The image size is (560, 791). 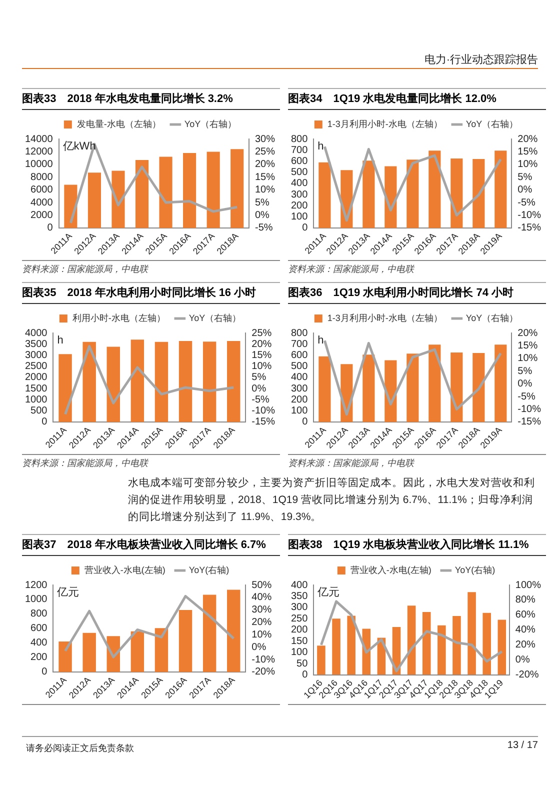 What do you see at coordinates (332, 500) in the screenshot?
I see `text: 水电成本端可变部分较少，主要为资产折旧等固定成本。因此，水电大发对营收和利润的促进作用较明显，2018、1Q19 营收同比增速分别为 6.7%、11.1%；归母净利润的同比增速分别达到了 11.9%、19.3%。` at bounding box center [332, 500].